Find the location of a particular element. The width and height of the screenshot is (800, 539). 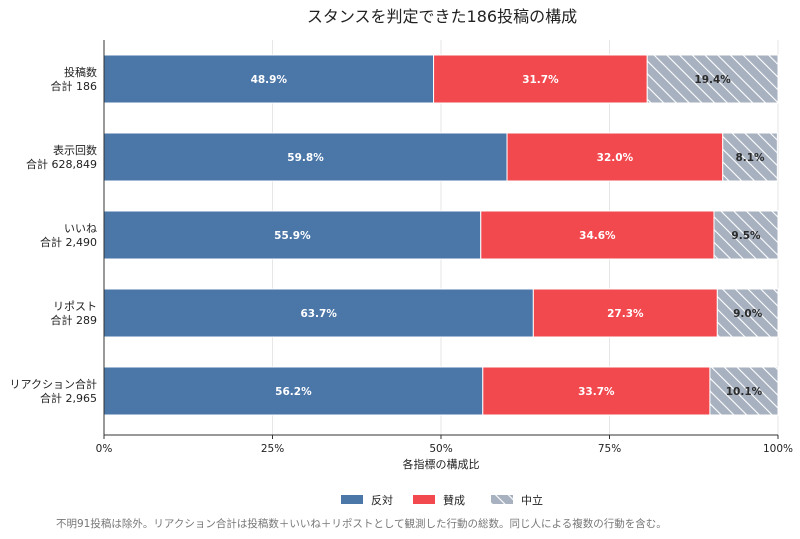

x-tick-label: 25% is located at coordinates (272, 449).